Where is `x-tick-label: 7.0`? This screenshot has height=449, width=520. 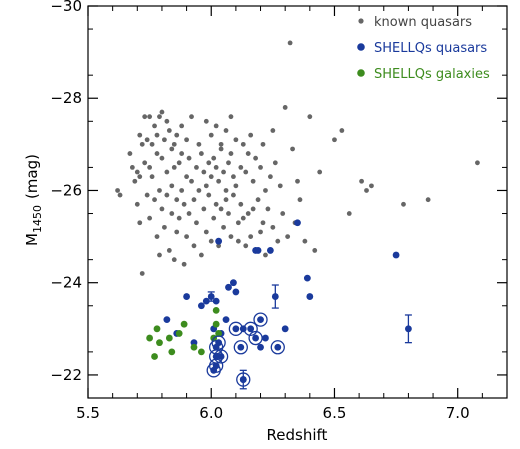 x-tick-label: 7.0 is located at coordinates (458, 413).